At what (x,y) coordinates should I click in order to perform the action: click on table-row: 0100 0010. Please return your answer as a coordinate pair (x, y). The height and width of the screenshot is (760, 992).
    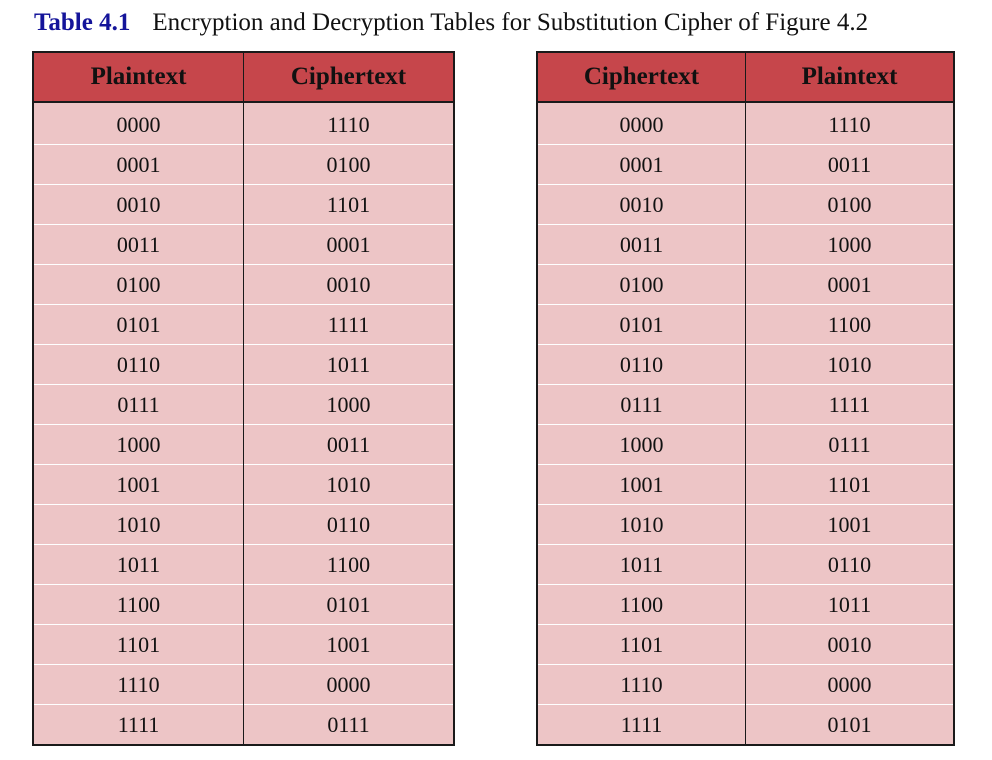
    Looking at the image, I should click on (243, 284).